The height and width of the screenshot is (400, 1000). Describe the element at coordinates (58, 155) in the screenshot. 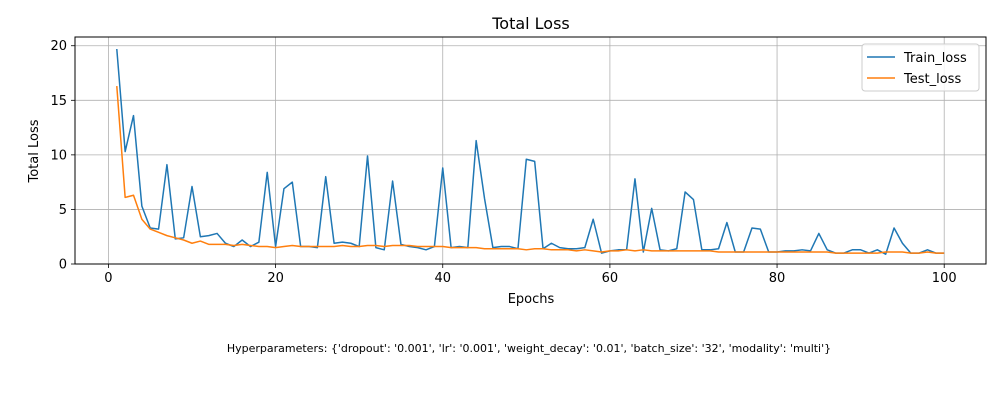

I see `y-tick-label: 10` at that location.